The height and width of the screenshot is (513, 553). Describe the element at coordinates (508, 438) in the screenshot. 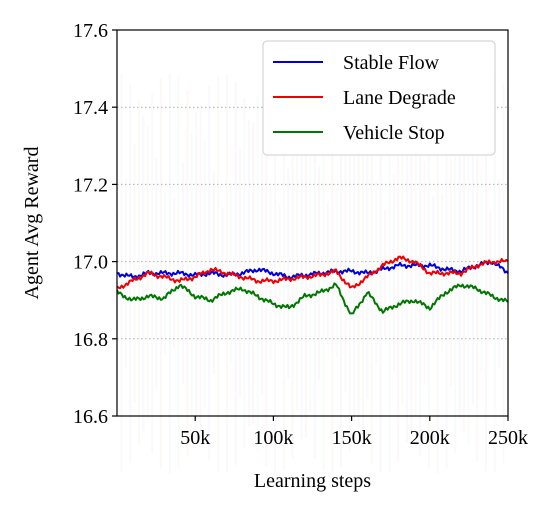

I see `x-tick-label: 250k` at that location.